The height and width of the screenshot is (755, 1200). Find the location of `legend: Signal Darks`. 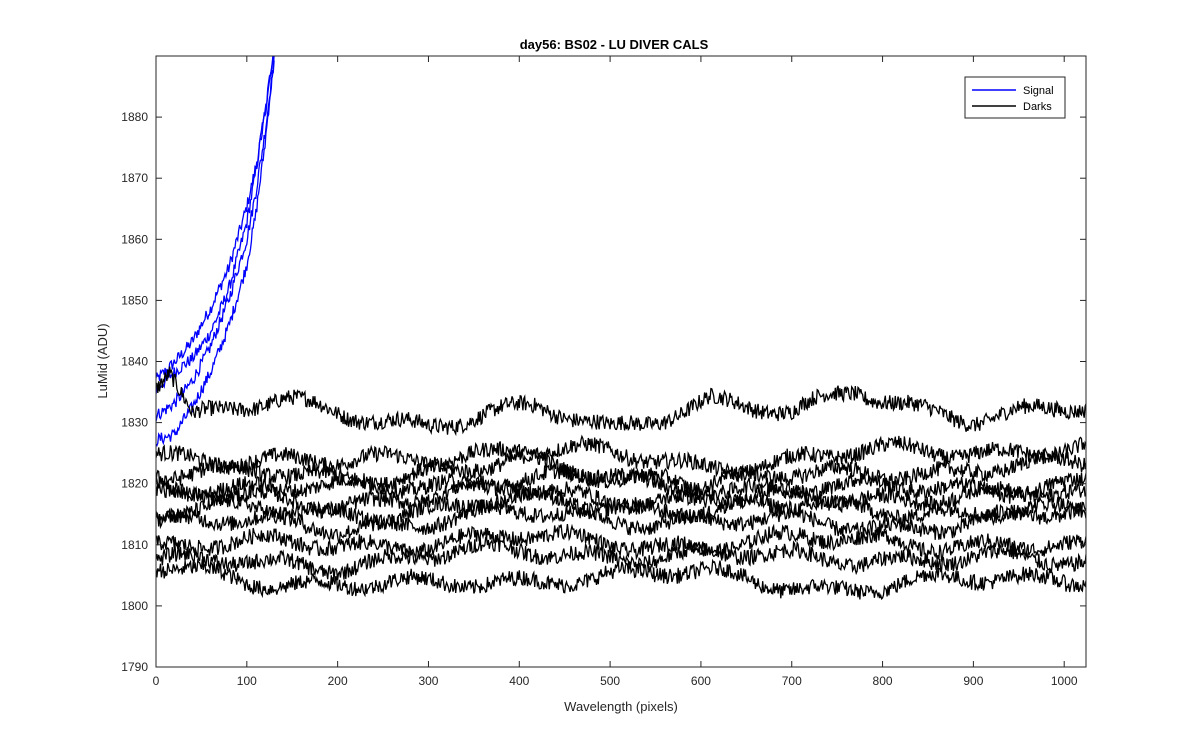

legend: Signal Darks is located at coordinates (1015, 97).